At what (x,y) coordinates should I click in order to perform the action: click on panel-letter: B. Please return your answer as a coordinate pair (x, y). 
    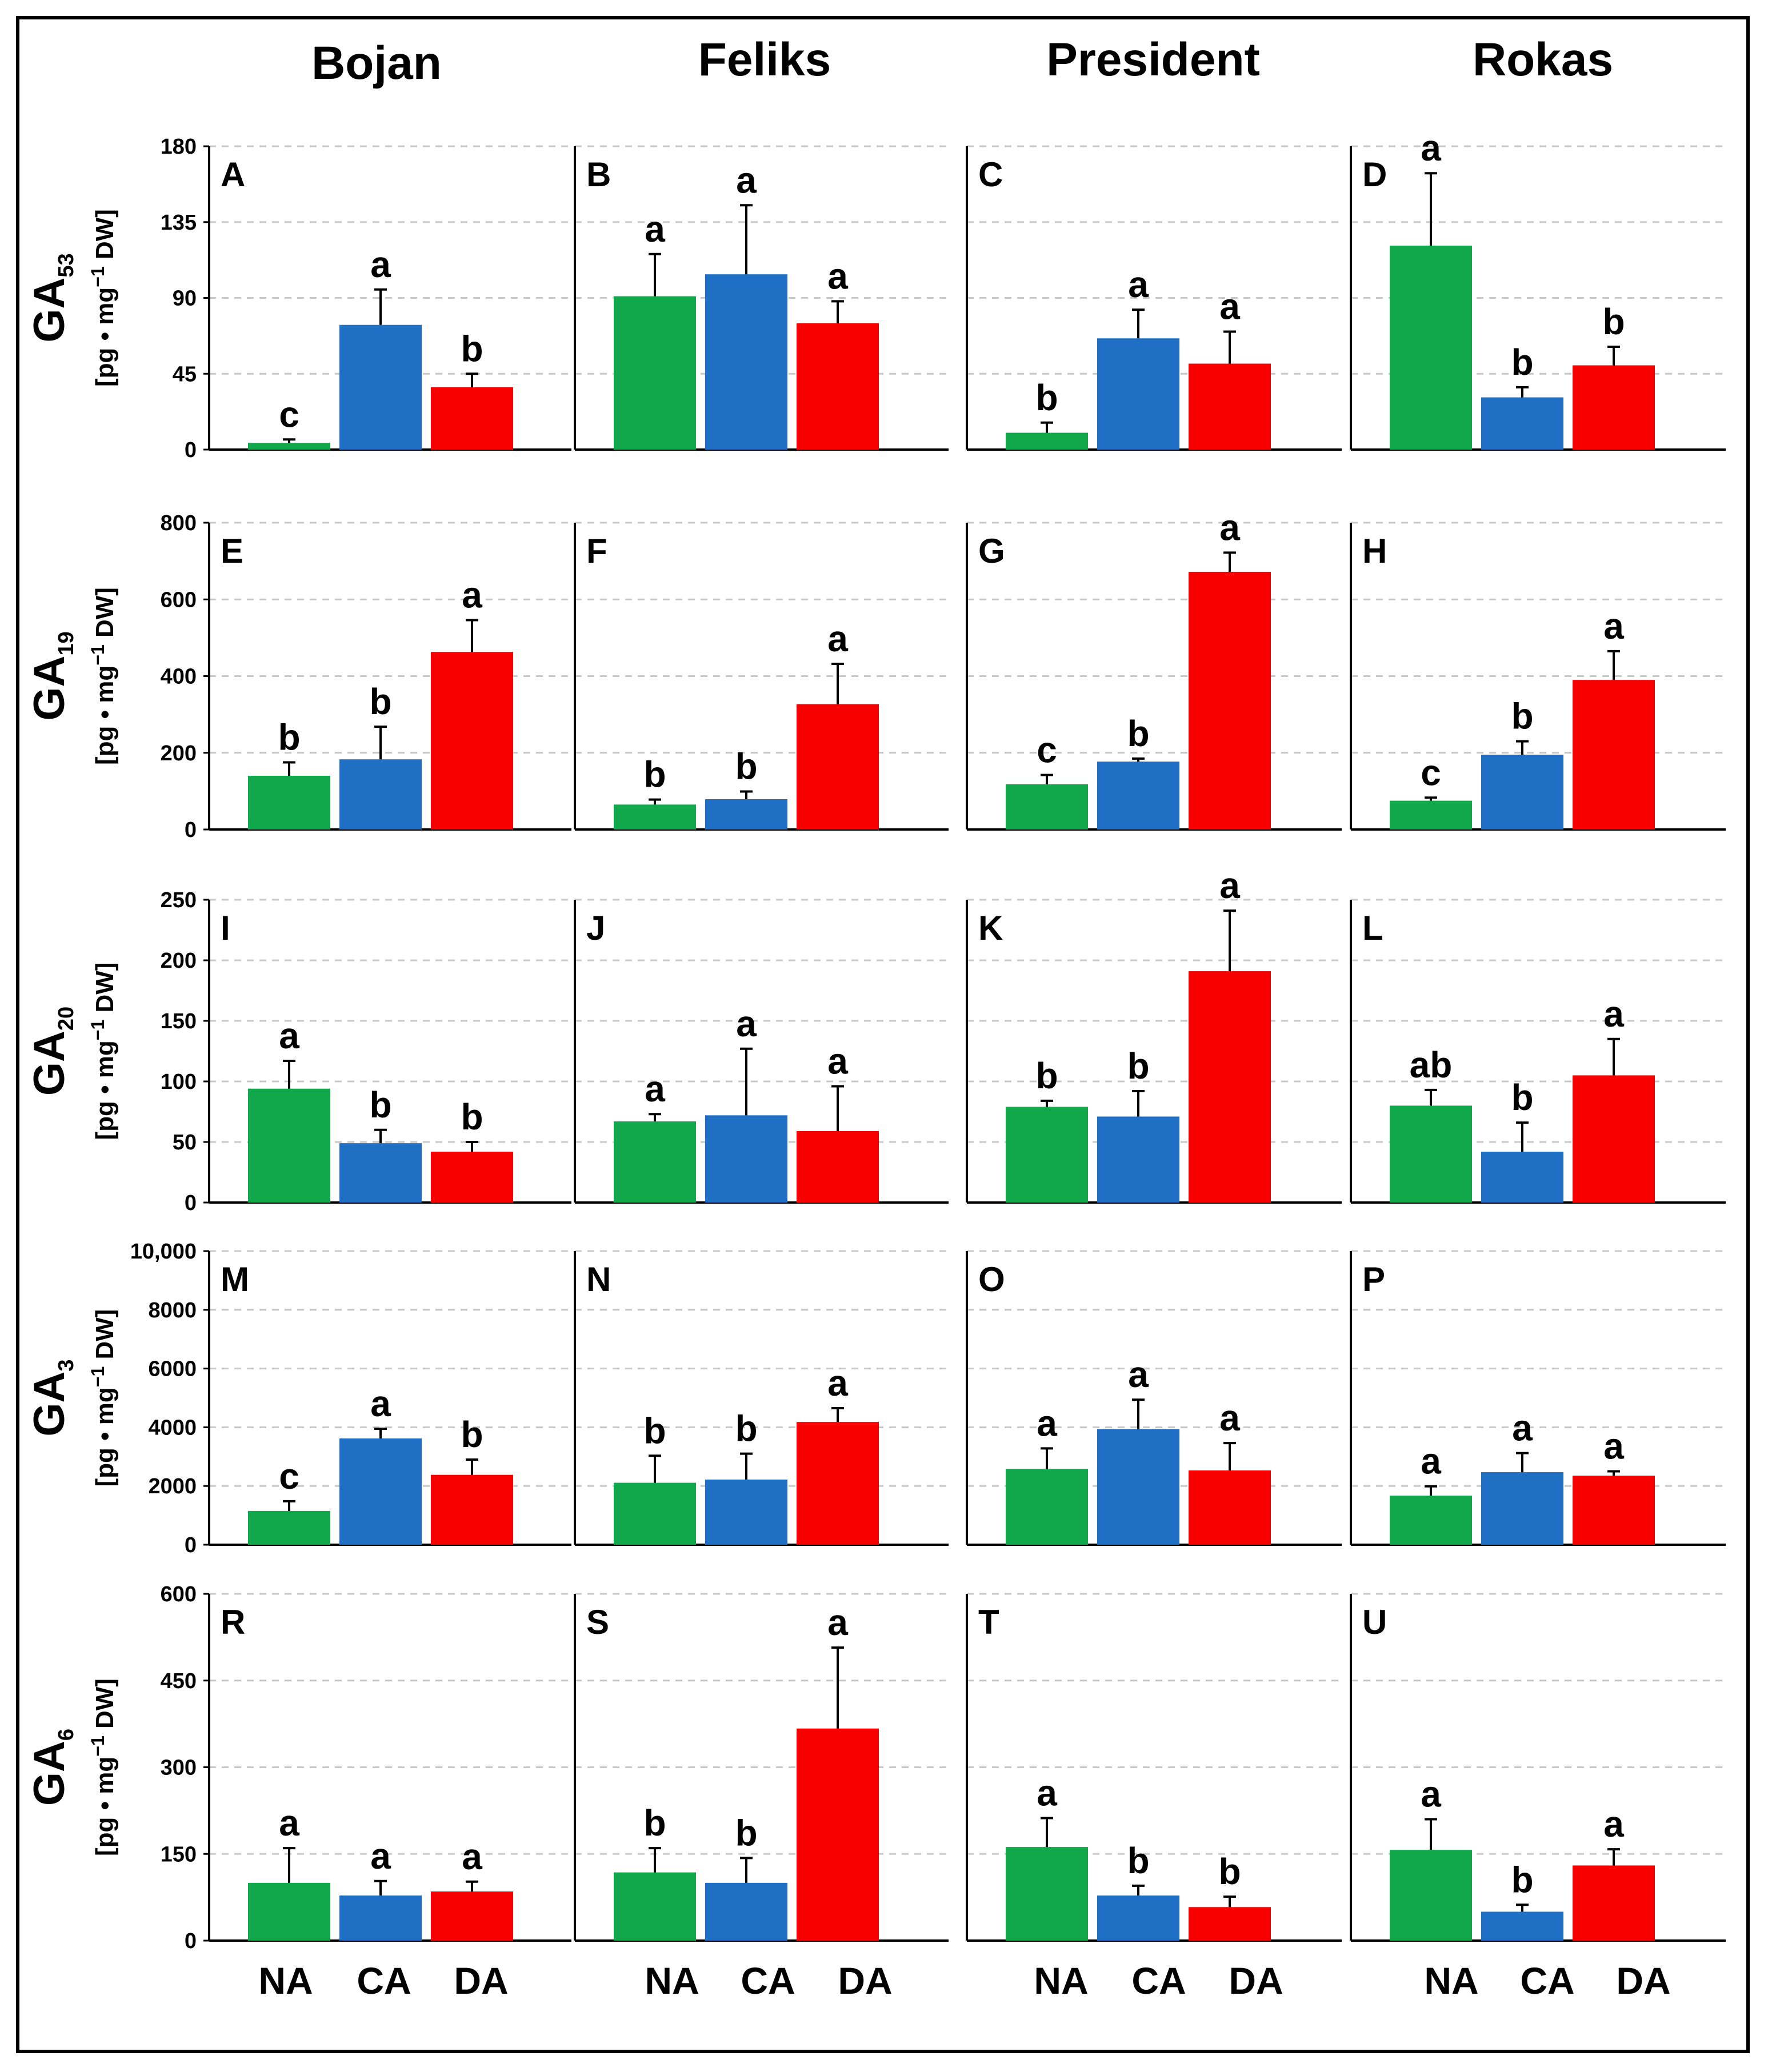
    Looking at the image, I should click on (598, 174).